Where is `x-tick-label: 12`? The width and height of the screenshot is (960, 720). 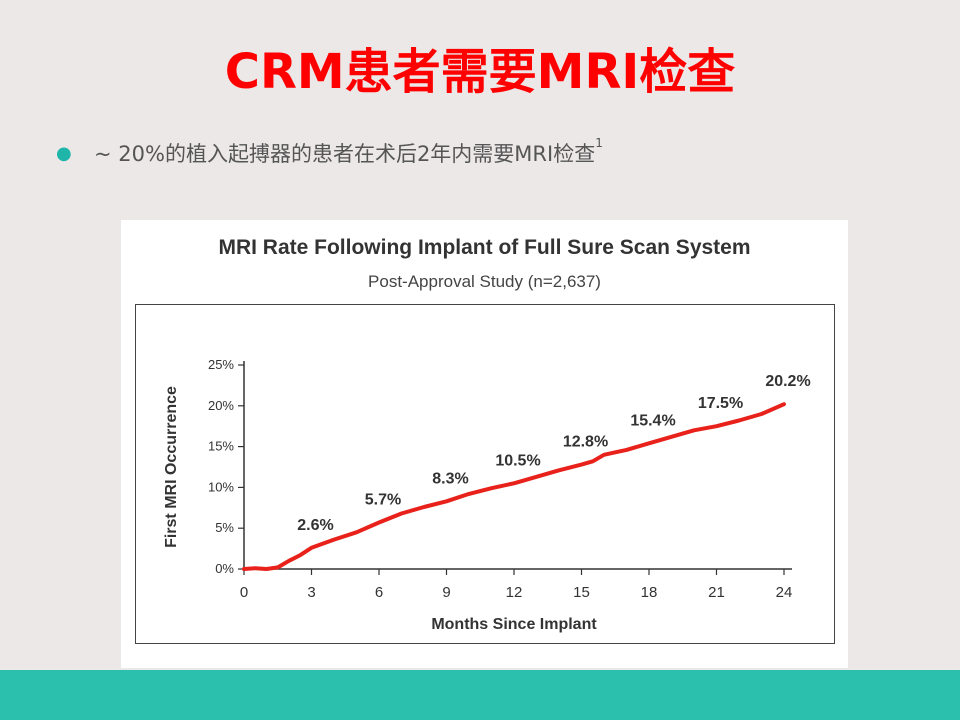
x-tick-label: 12 is located at coordinates (514, 592).